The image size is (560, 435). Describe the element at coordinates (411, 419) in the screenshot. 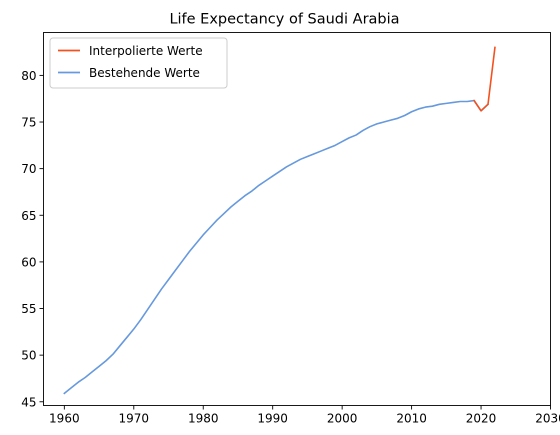

I see `x-tick-label: 2010` at that location.